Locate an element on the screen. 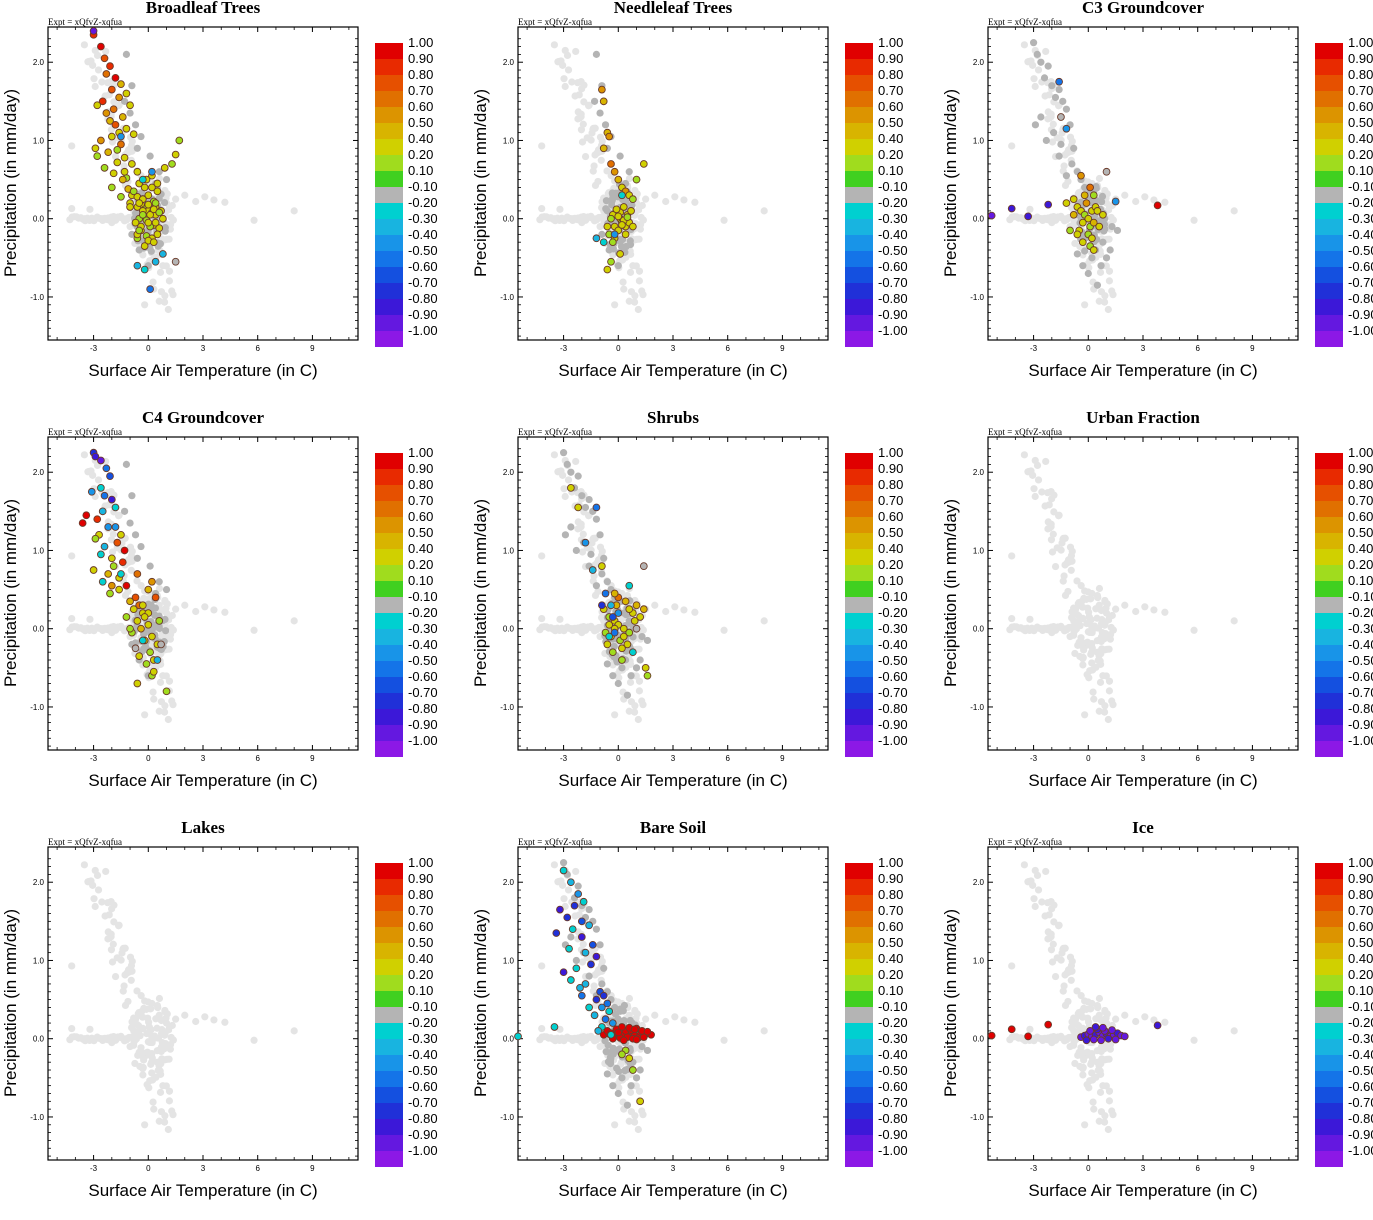 The width and height of the screenshot is (1373, 1220). colorbar-label: 0.70 is located at coordinates (1360, 500).